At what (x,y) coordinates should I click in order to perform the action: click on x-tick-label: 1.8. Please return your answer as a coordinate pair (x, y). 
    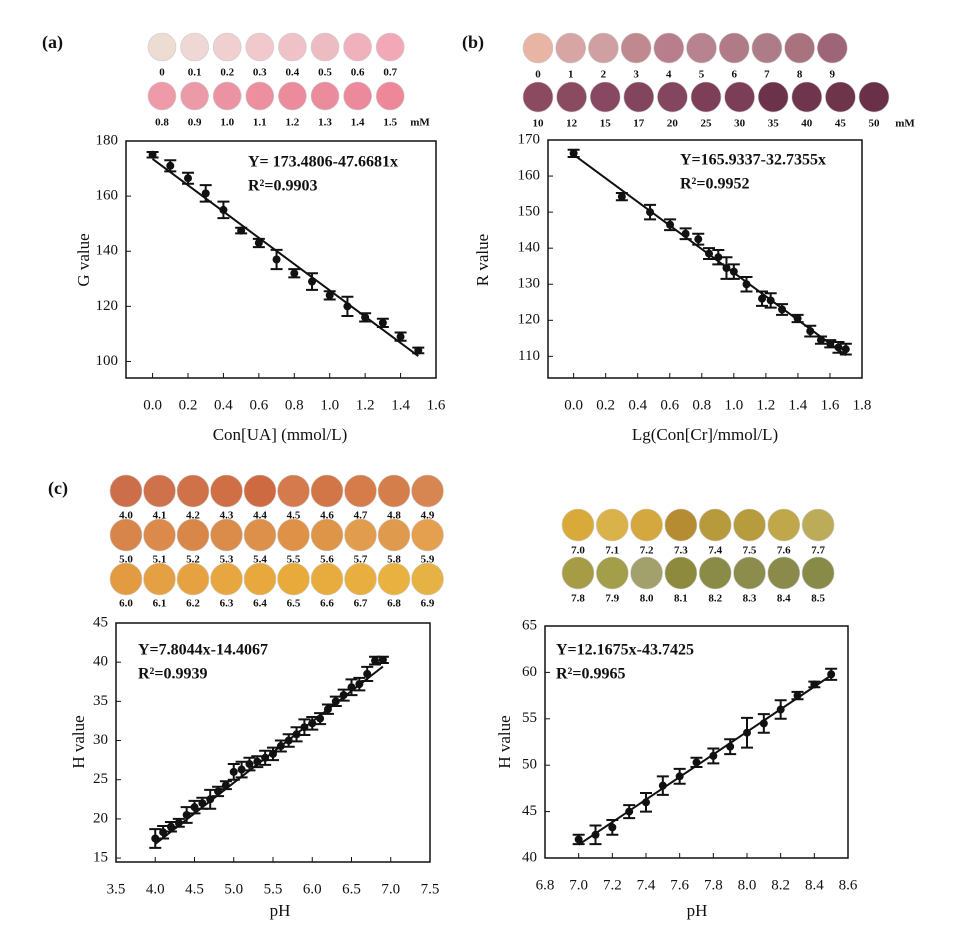
    Looking at the image, I should click on (862, 405).